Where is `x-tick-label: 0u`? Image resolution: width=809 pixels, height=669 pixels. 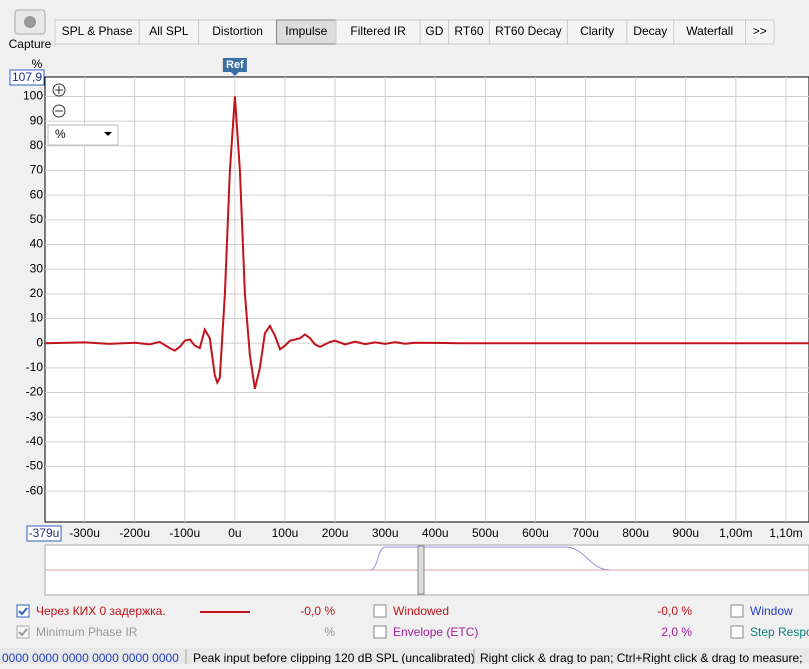
x-tick-label: 0u is located at coordinates (234, 533).